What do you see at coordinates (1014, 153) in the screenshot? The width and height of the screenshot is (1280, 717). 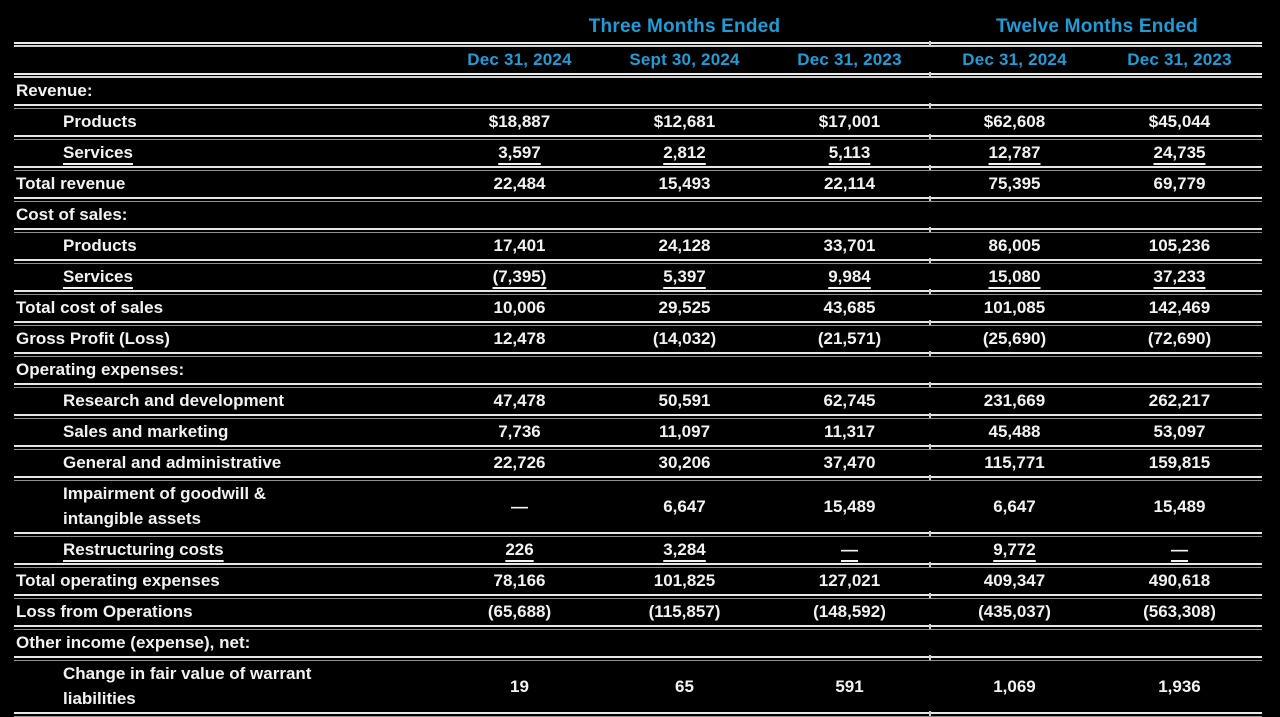 I see `cell-value: 12,787` at bounding box center [1014, 153].